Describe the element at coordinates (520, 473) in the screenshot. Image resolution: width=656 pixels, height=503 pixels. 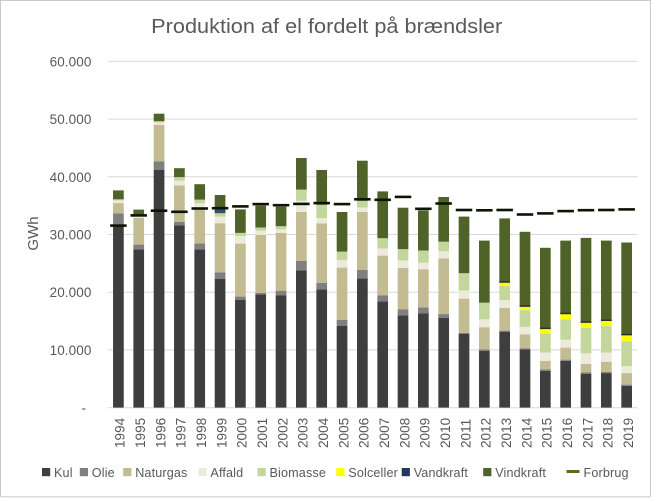
I see `svg-text: Vindkraft` at that location.